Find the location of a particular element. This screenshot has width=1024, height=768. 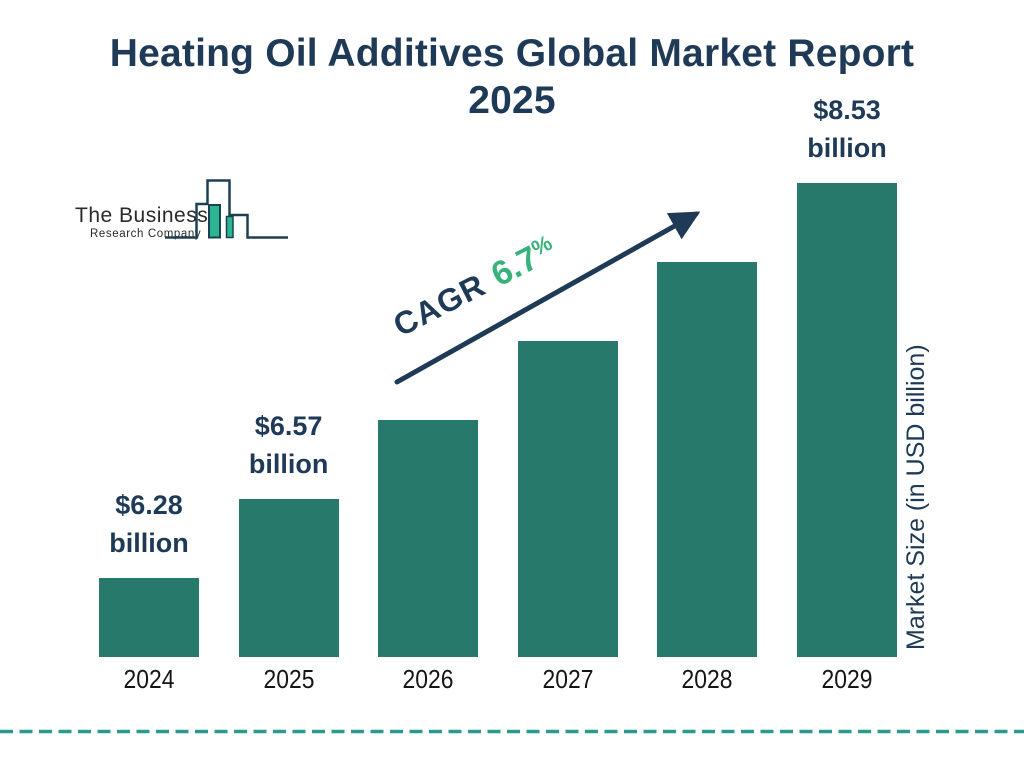

x-tick-label-2024: 2024 is located at coordinates (149, 679).